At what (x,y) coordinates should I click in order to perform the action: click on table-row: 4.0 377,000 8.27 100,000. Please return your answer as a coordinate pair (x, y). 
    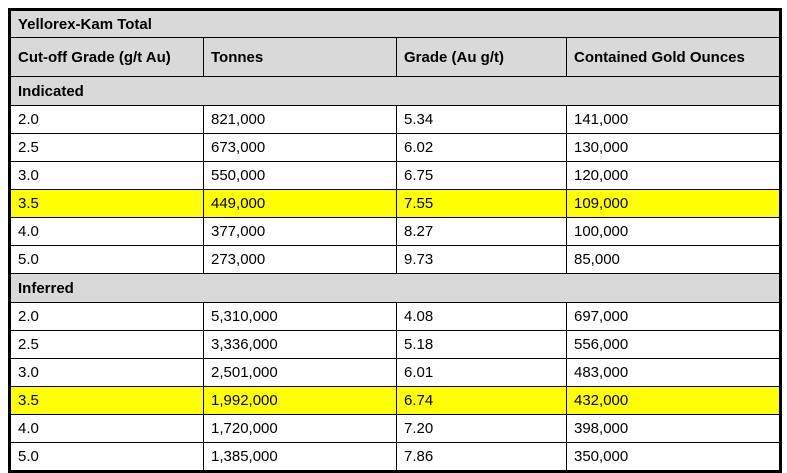
    Looking at the image, I should click on (395, 231).